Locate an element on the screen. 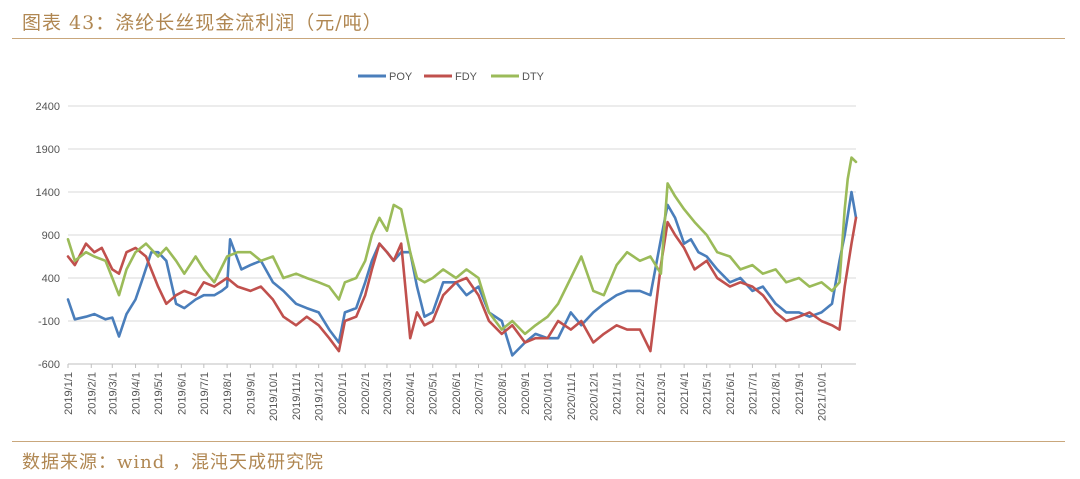 The image size is (1080, 479). source-note: 数据来源：wind ，混沌天成研究院 is located at coordinates (173, 462).